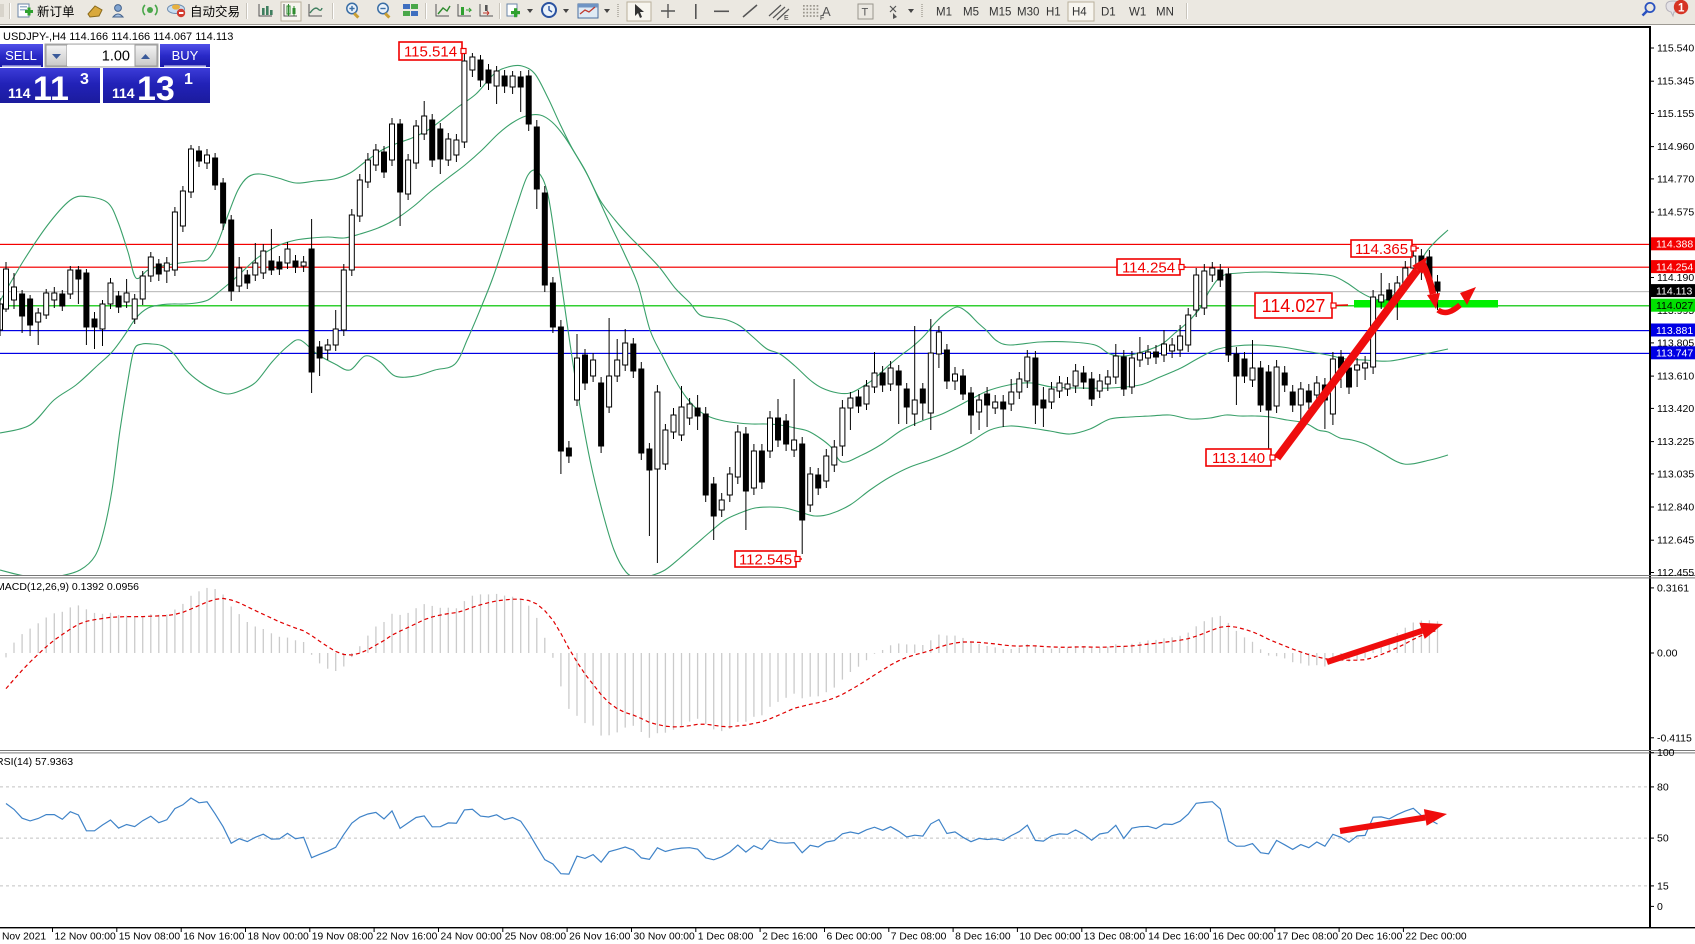  Describe the element at coordinates (36, 762) in the screenshot. I see `svg-text: RSI(14) 57.9363` at that location.